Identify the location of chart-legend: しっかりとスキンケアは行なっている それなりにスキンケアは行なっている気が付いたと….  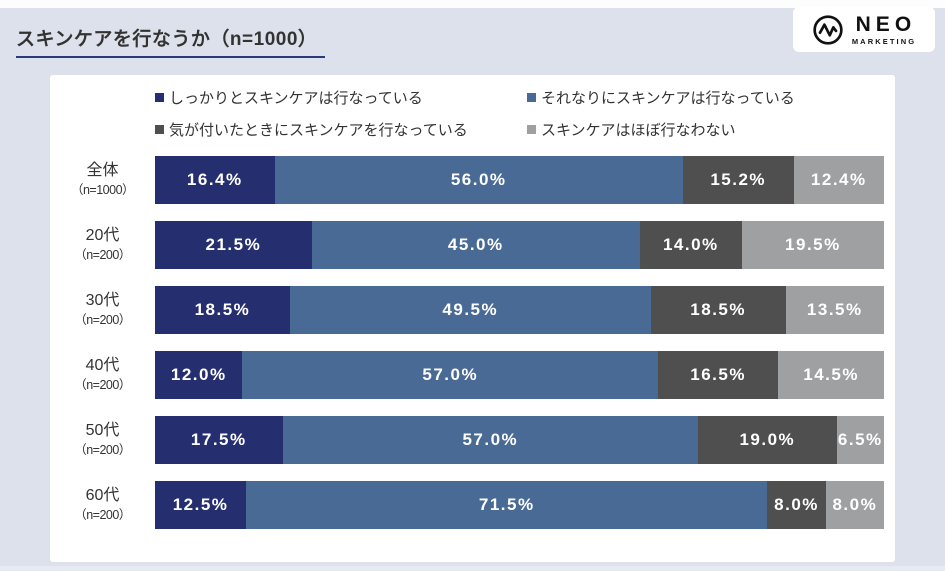
(520, 113).